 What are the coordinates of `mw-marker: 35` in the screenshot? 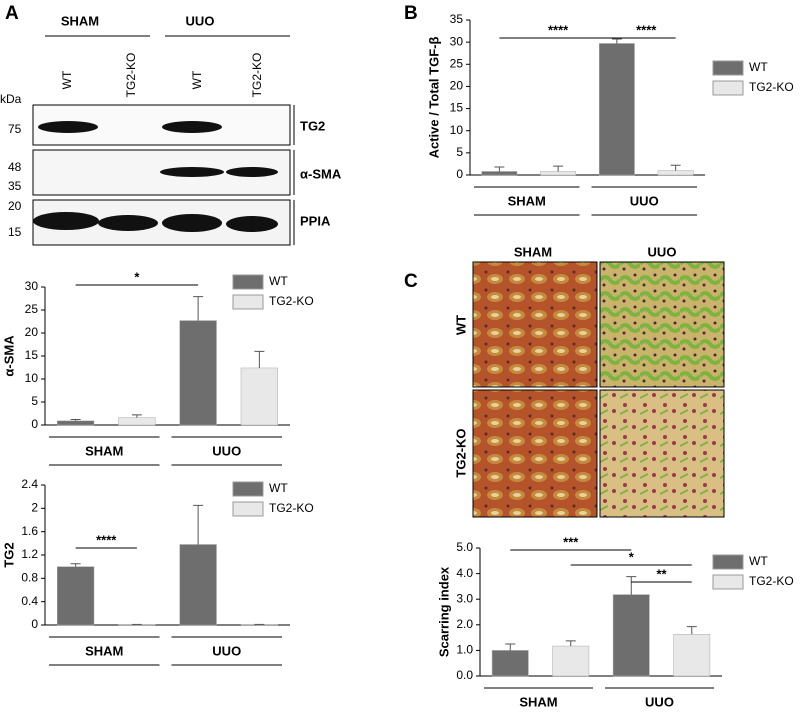 It's located at (15, 186).